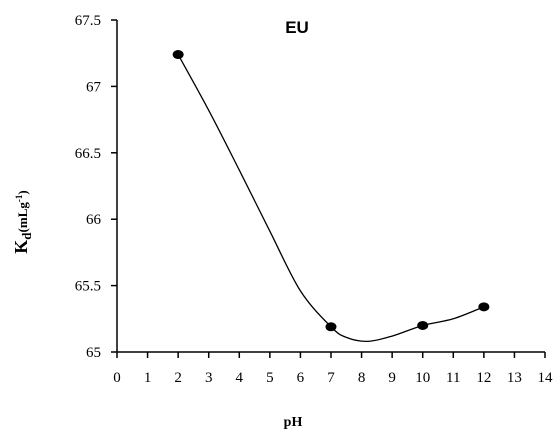 The image size is (554, 430). Describe the element at coordinates (293, 422) in the screenshot. I see `x-axis-label: pH` at that location.